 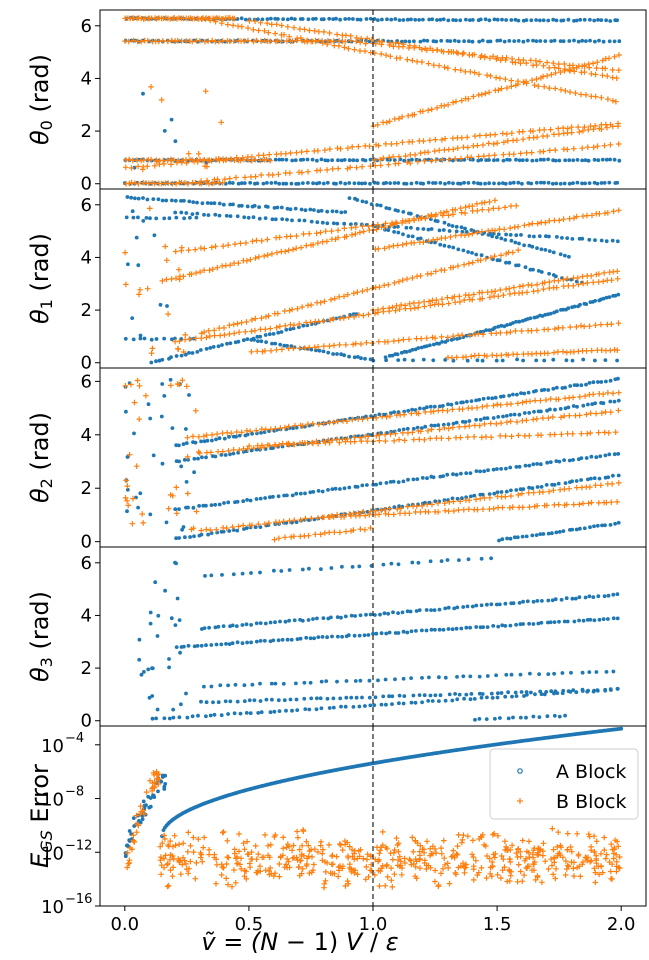 What do you see at coordinates (41, 816) in the screenshot?
I see `y-axis-label-egs_error: EGS Error` at bounding box center [41, 816].